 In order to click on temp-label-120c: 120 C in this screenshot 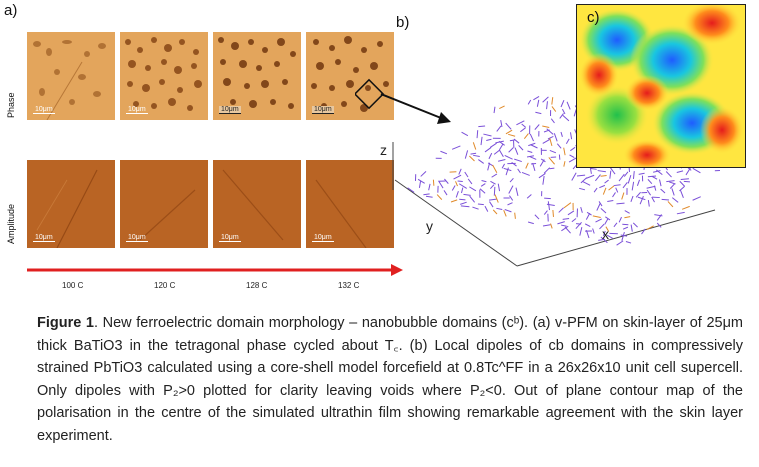, I will do `click(165, 285)`.